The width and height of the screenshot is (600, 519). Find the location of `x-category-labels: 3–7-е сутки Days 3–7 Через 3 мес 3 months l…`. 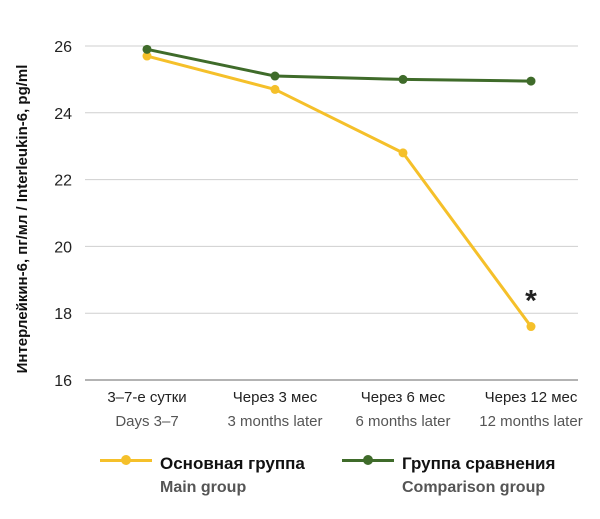

x-category-labels: 3–7-е сутки Days 3–7 Через 3 мес 3 months l… is located at coordinates (344, 409).